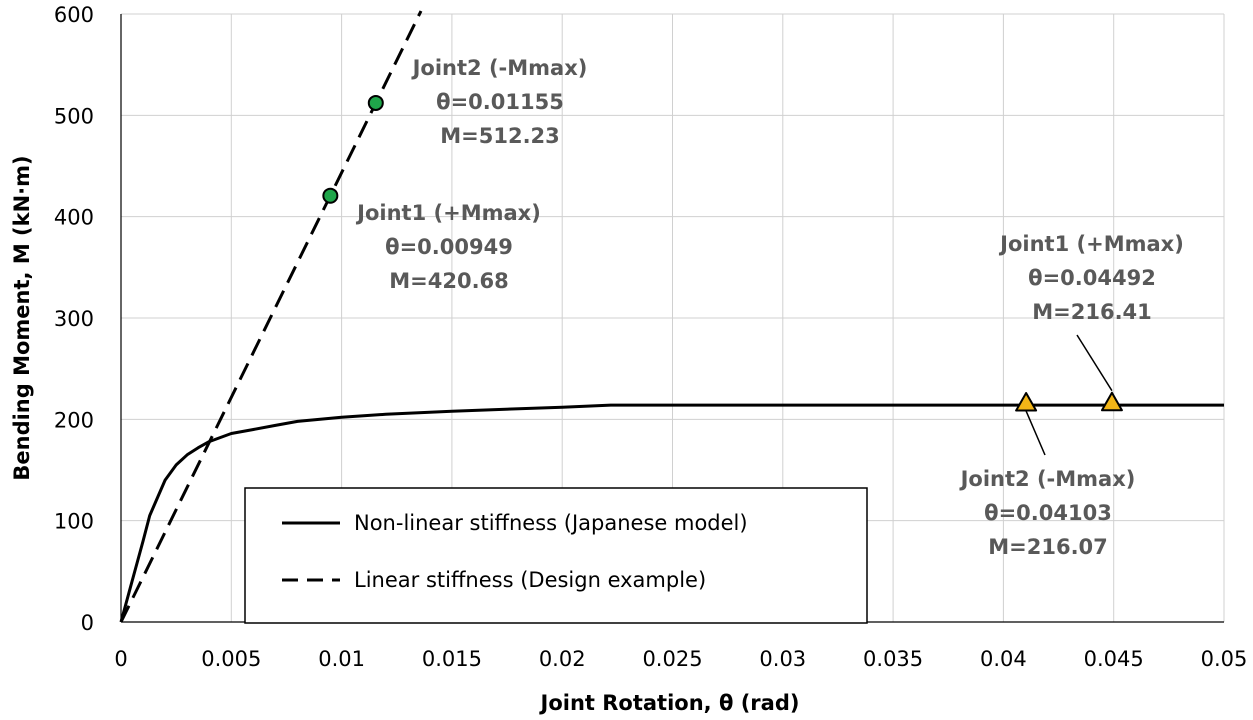 Image resolution: width=1253 pixels, height=720 pixels. Describe the element at coordinates (669, 703) in the screenshot. I see `x-axis-title: Joint Rotation, θ (rad)` at that location.